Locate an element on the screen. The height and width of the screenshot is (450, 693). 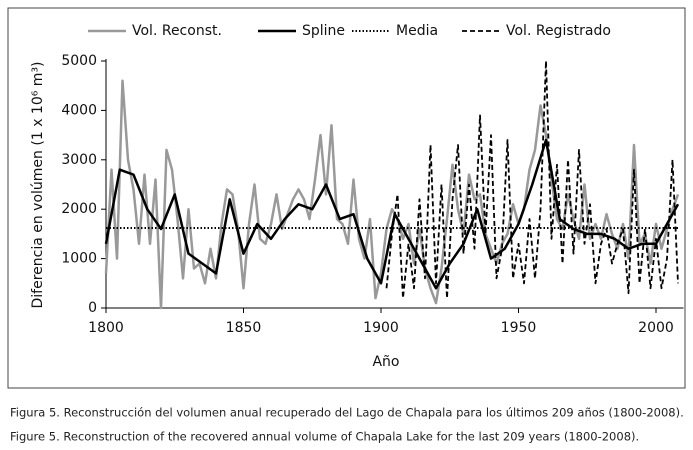
x-tick-label: 2000 is located at coordinates (656, 328).